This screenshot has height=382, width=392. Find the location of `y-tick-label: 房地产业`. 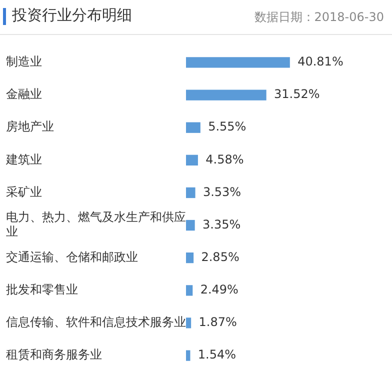

y-tick-label: 房地产业 is located at coordinates (30, 127).